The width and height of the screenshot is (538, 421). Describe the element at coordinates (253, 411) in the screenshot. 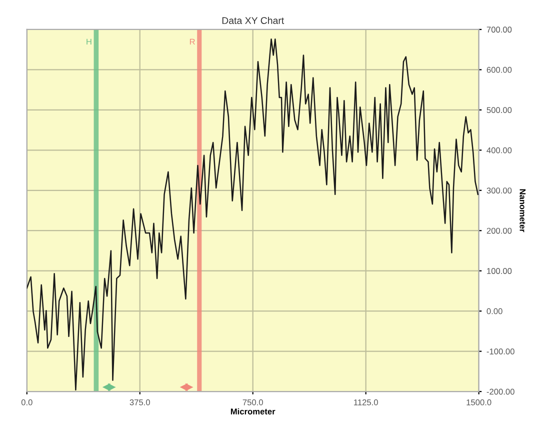

I see `x-axis-title: Micrometer` at that location.